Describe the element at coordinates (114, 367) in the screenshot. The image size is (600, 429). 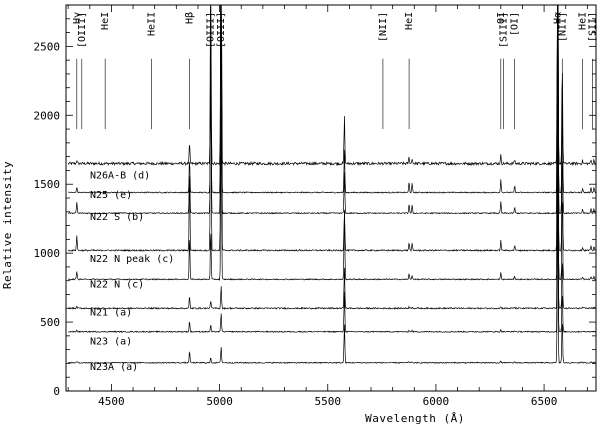
I see `spectrum-label: N23A (a)` at that location.